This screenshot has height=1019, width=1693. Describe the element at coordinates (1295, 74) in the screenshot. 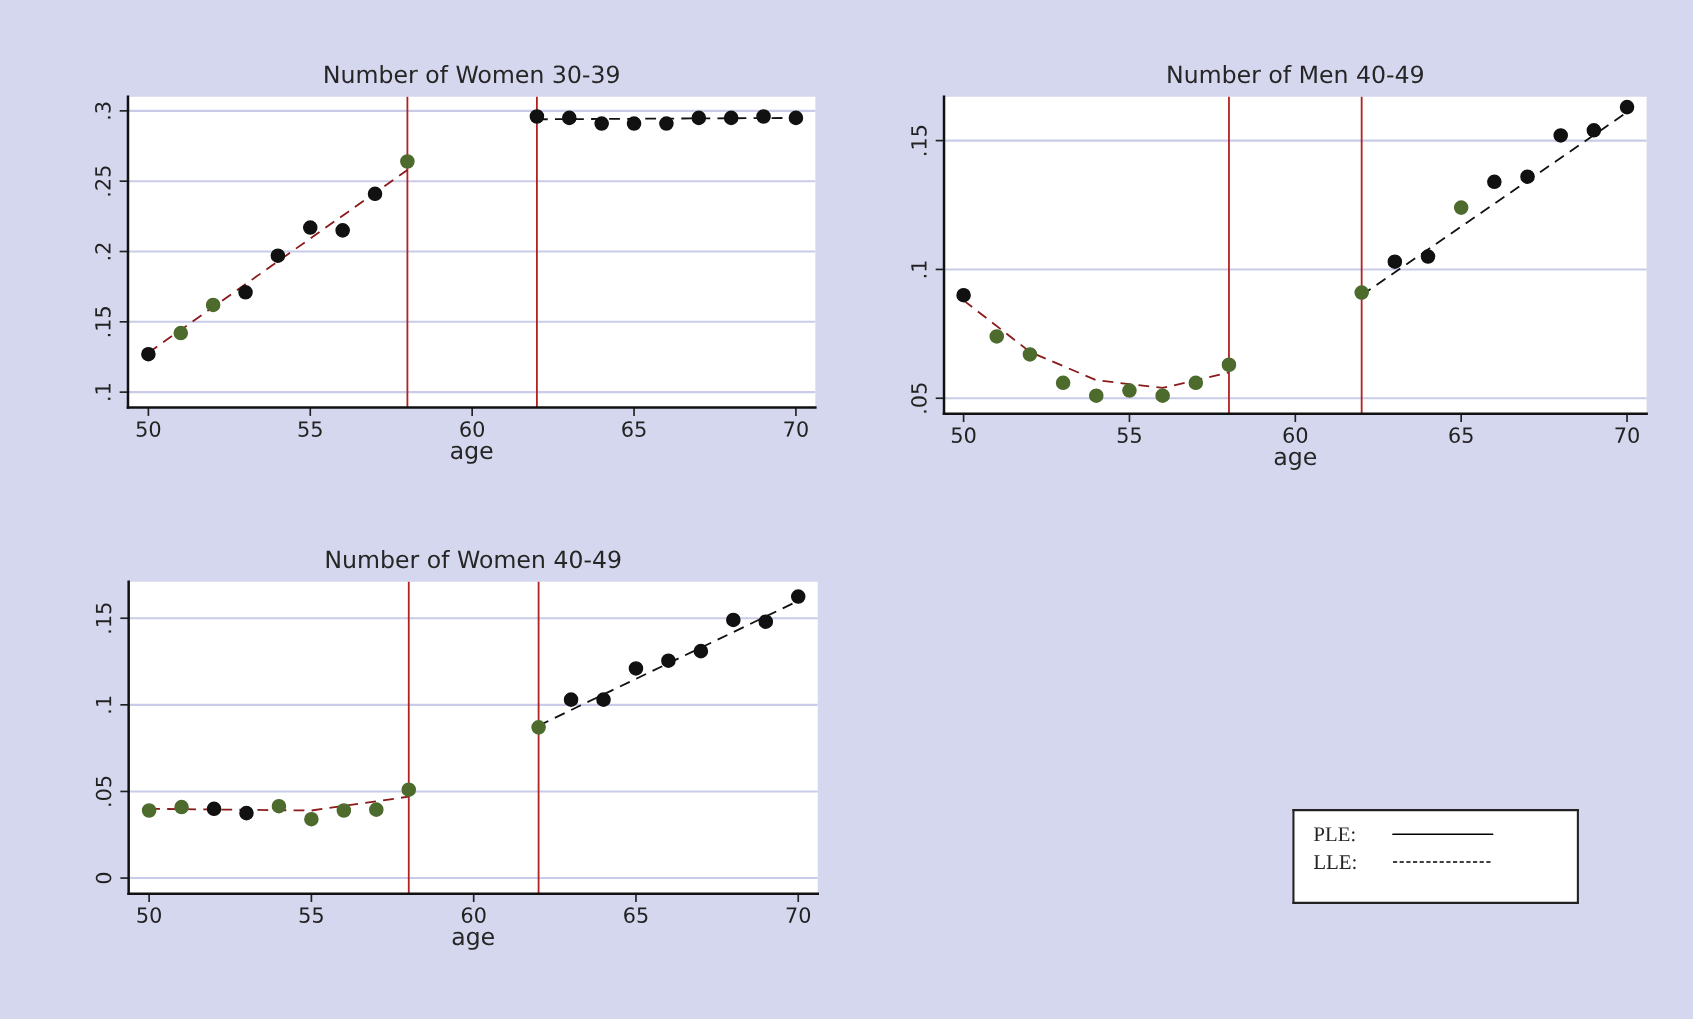

I see `chart-title: Number of Men 40-49` at that location.